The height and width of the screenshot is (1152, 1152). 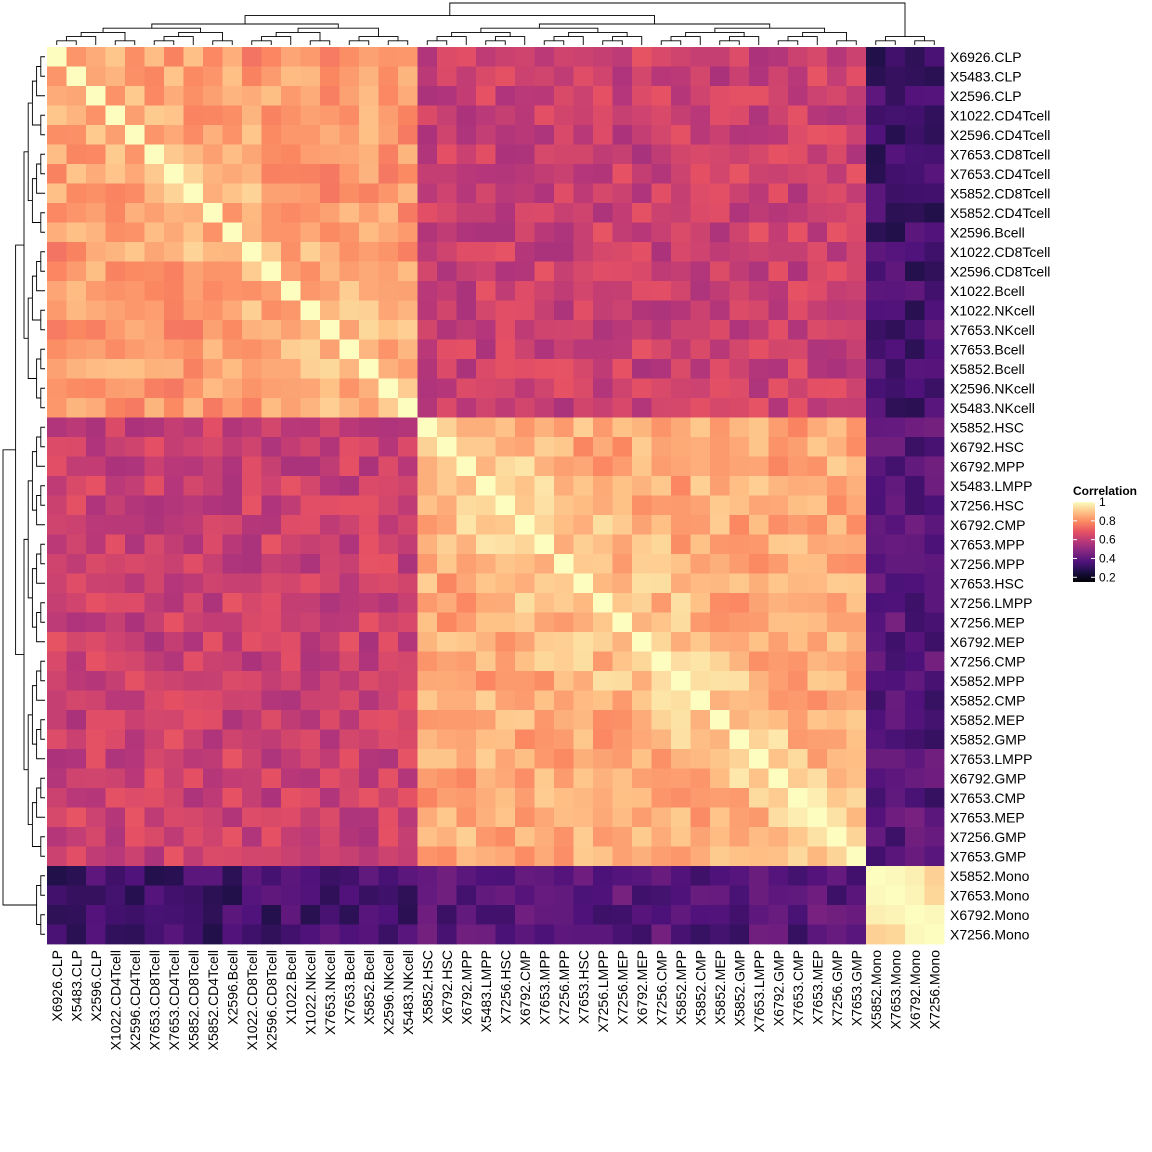 What do you see at coordinates (1107, 577) in the screenshot?
I see `legend-tick-label: 0.2` at bounding box center [1107, 577].